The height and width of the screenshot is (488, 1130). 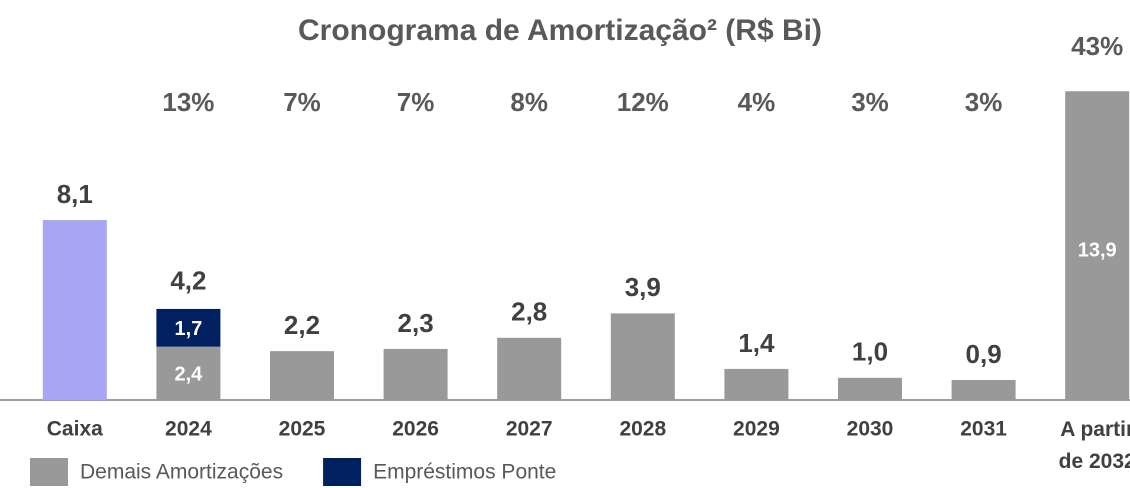 I want to click on x-tick-label: 2028, so click(x=642, y=429).